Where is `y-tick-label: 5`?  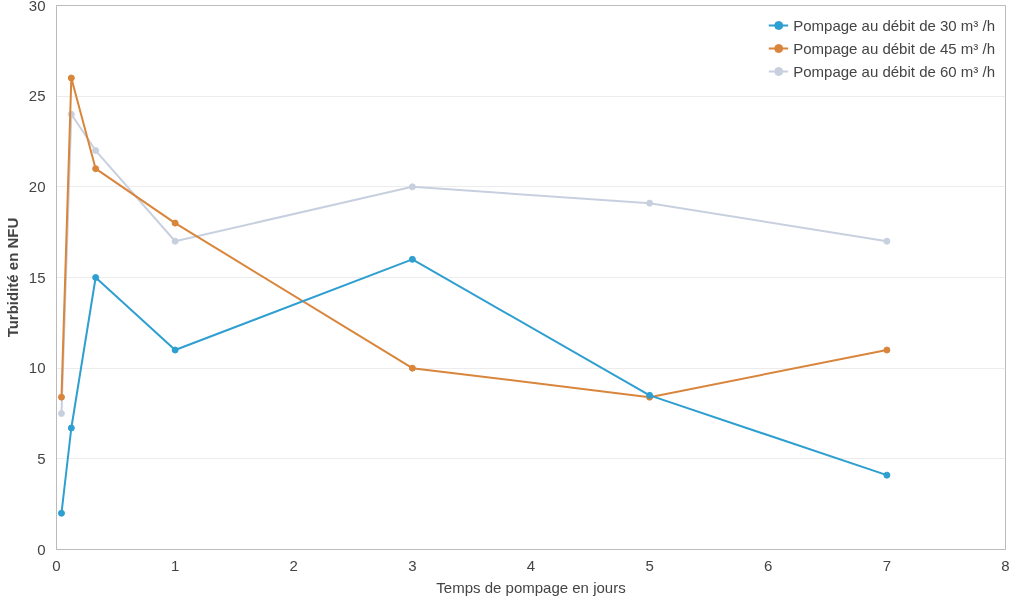
y-tick-label: 5 is located at coordinates (41, 458).